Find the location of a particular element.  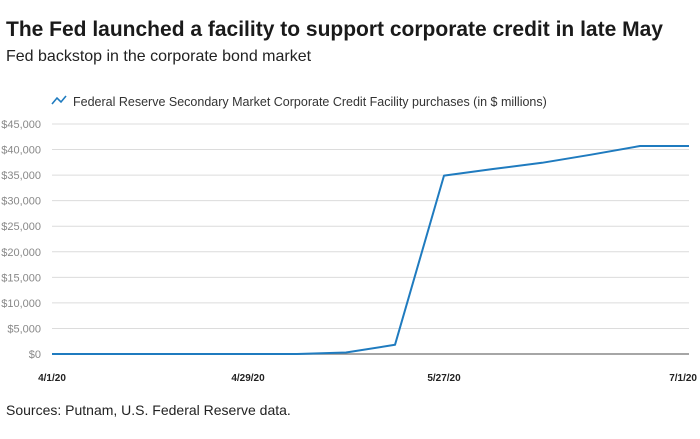

y-tick-label: $5,000 is located at coordinates (24, 329).